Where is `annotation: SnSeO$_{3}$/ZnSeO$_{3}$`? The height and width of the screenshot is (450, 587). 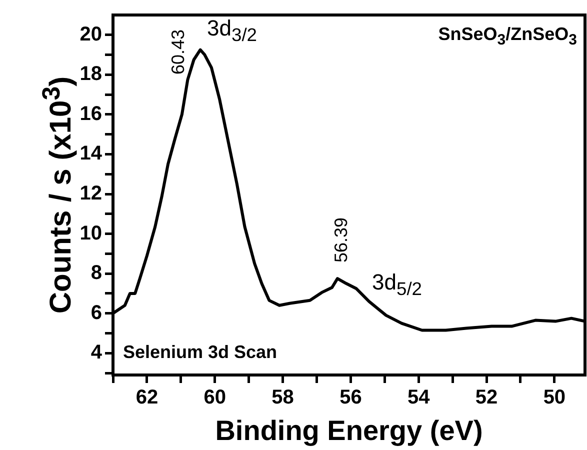 annotation: SnSeO$_{3}$/ZnSeO$_{3}$ is located at coordinates (507, 36).